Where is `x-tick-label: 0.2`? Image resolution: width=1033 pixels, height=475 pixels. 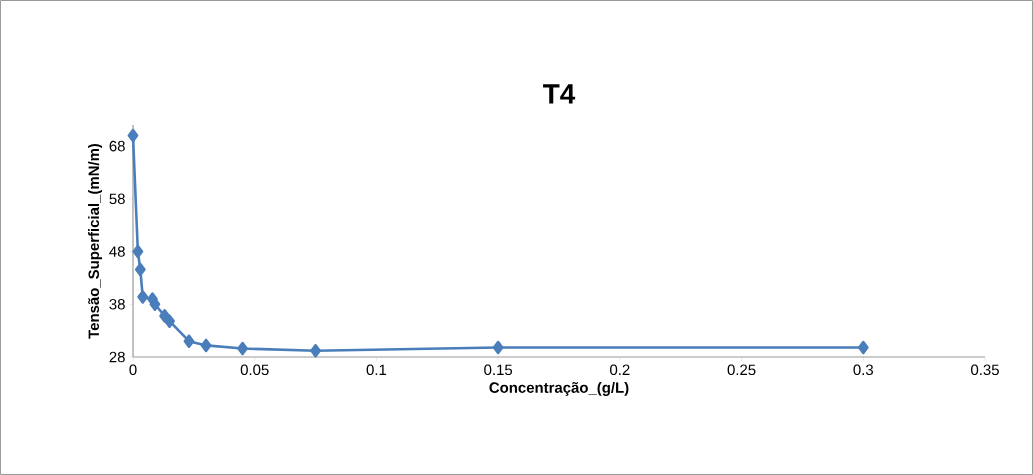
x-tick-label: 0.2 is located at coordinates (620, 370).